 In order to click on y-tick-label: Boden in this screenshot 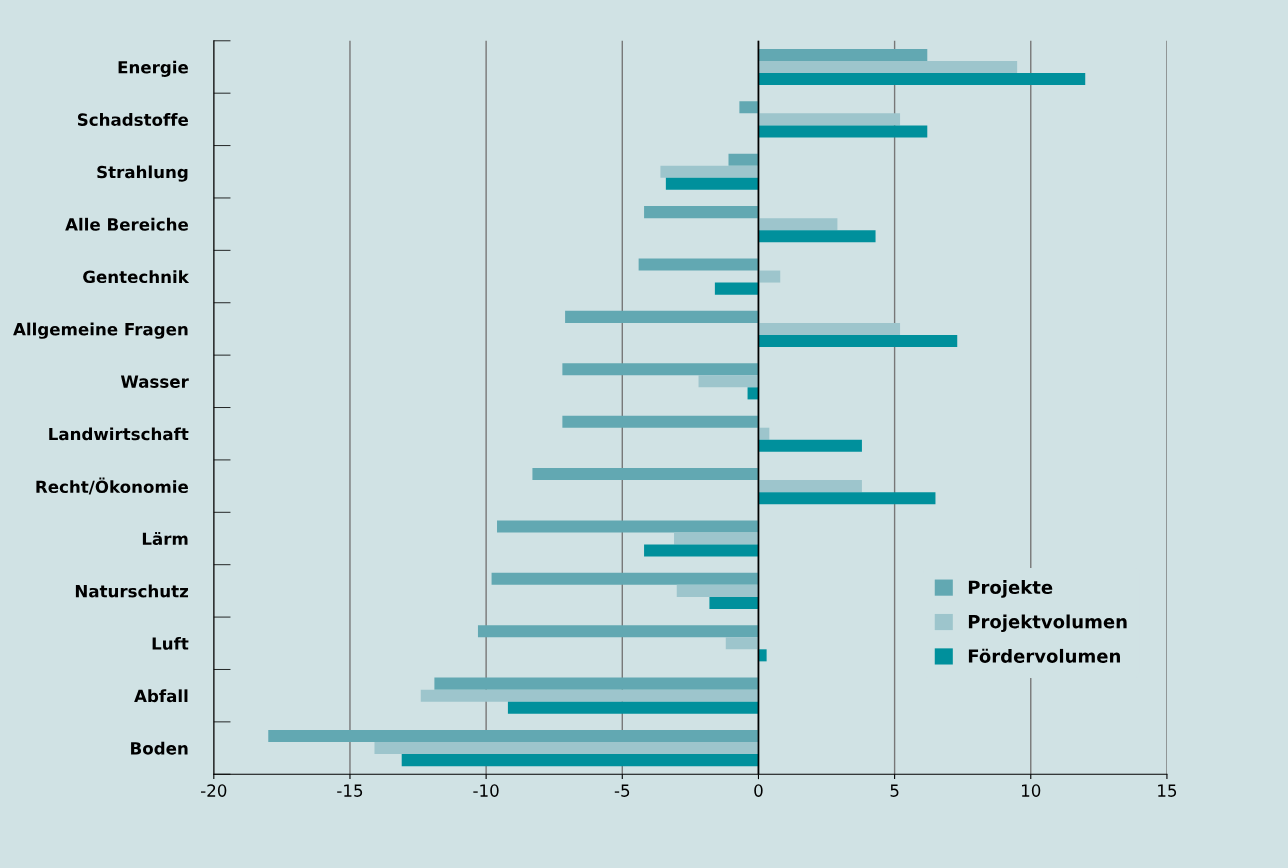, I will do `click(159, 748)`.